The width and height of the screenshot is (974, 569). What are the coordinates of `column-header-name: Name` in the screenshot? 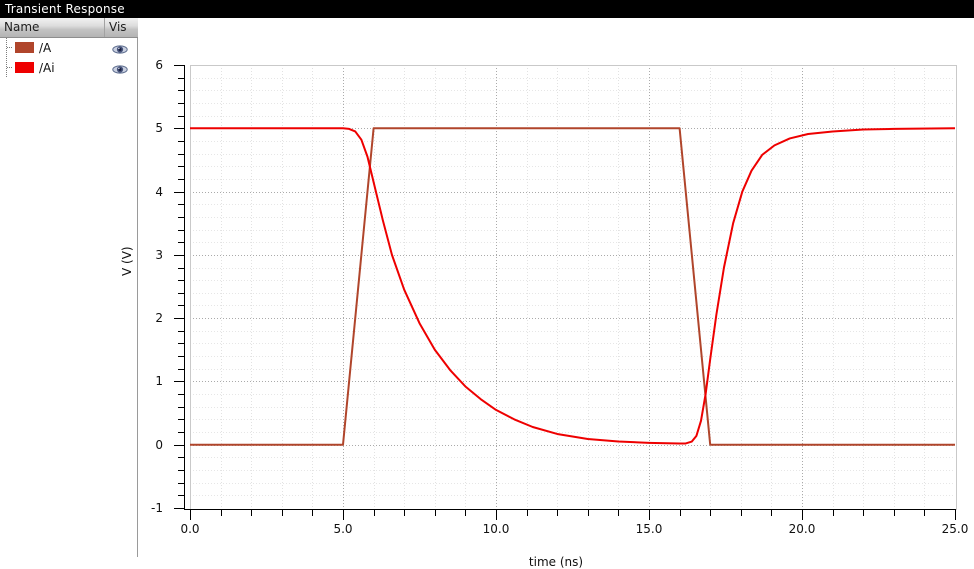 It's located at (22, 27).